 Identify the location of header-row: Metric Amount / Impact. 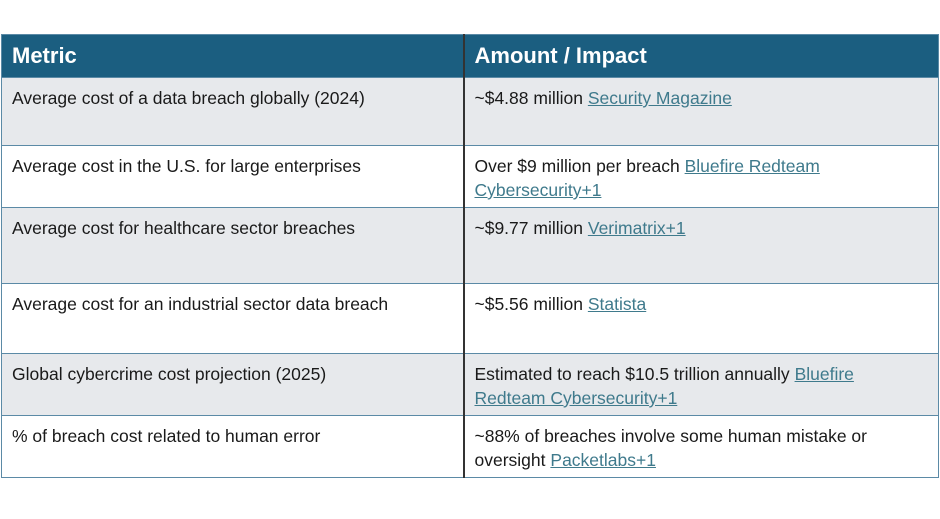
(470, 56).